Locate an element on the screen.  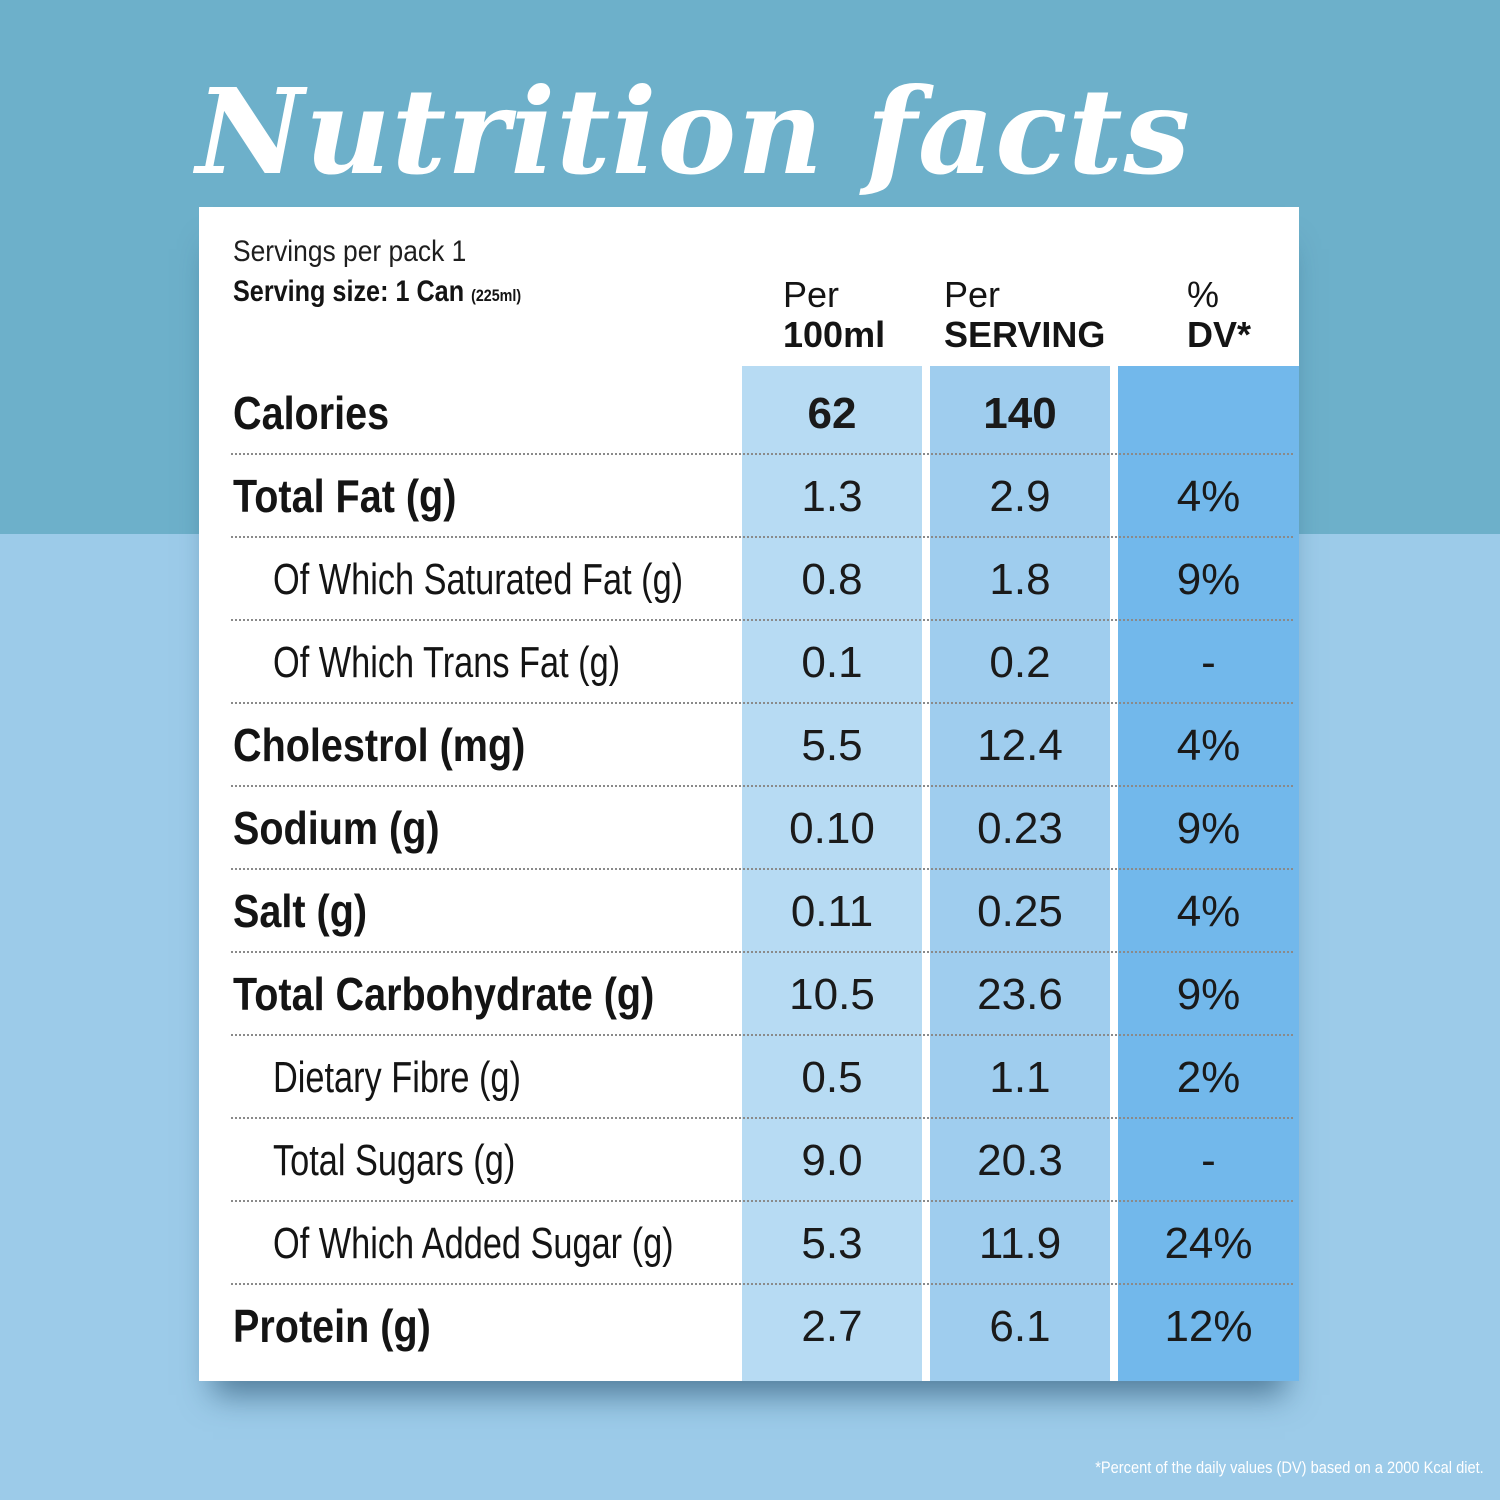
table-row-total-sugars: Total Sugars (g) 9.0 20.3 - is located at coordinates (749, 1160).